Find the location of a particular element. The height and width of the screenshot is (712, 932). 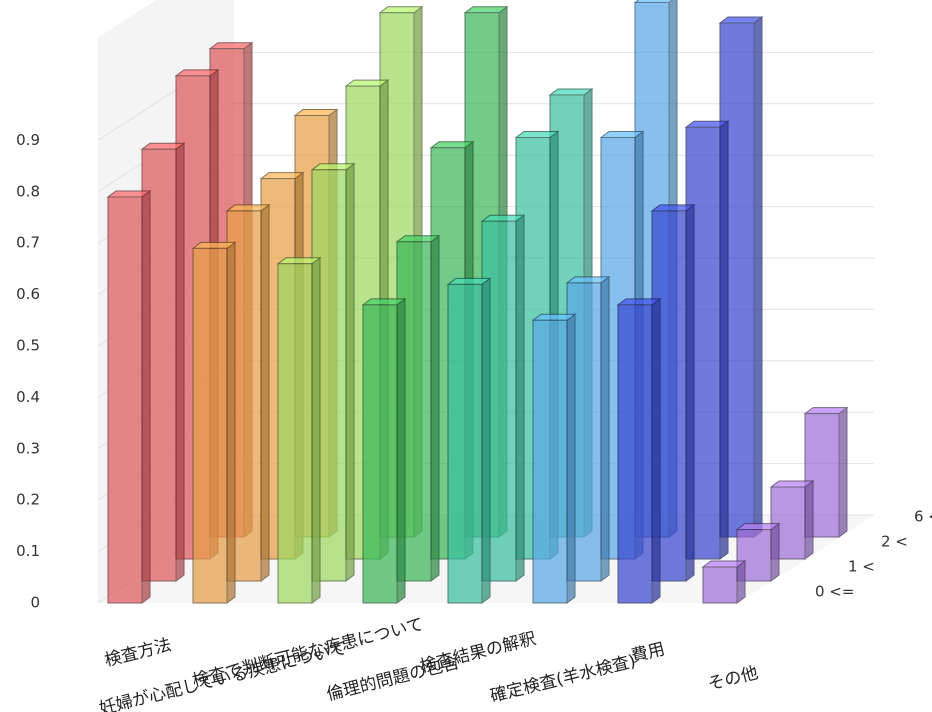

y-tick-label: 0.8 is located at coordinates (28, 191).